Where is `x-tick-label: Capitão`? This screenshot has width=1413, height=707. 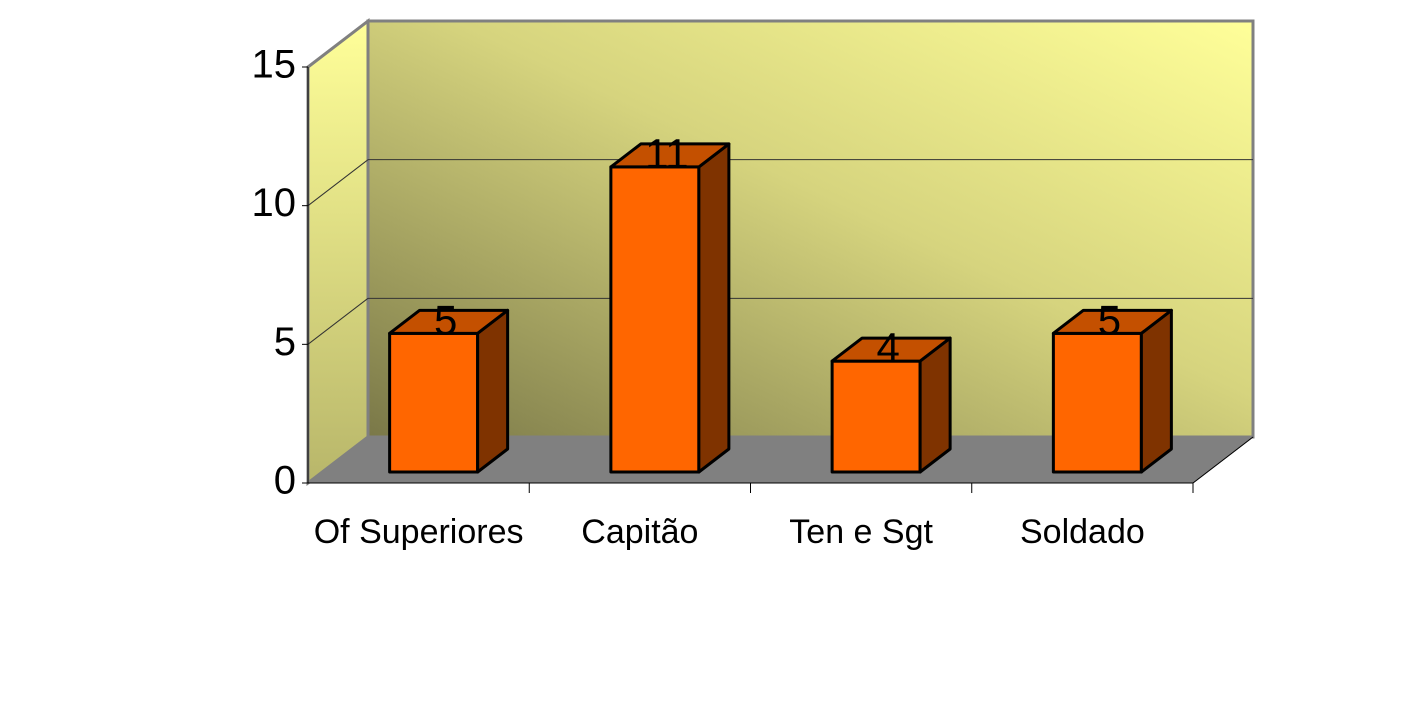
x-tick-label: Capitão is located at coordinates (640, 532).